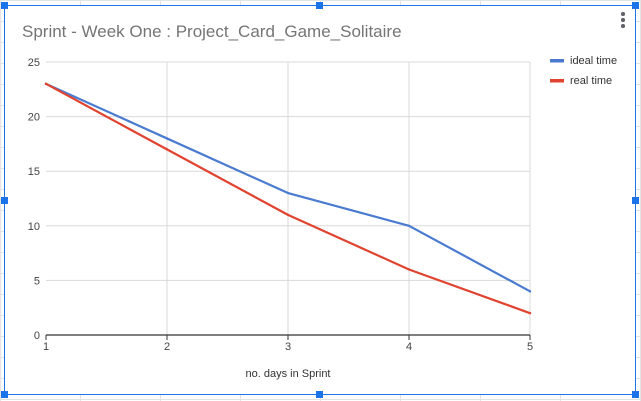 The image size is (641, 401). Describe the element at coordinates (46, 347) in the screenshot. I see `x-tick-label: 1` at that location.